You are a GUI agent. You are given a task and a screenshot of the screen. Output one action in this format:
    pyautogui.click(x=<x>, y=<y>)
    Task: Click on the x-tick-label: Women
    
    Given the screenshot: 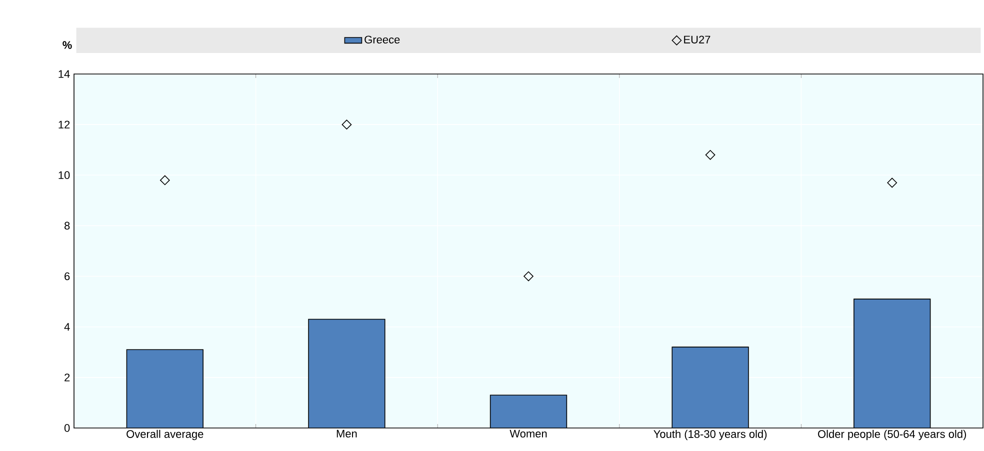 What is the action you would take?
    pyautogui.click(x=528, y=434)
    